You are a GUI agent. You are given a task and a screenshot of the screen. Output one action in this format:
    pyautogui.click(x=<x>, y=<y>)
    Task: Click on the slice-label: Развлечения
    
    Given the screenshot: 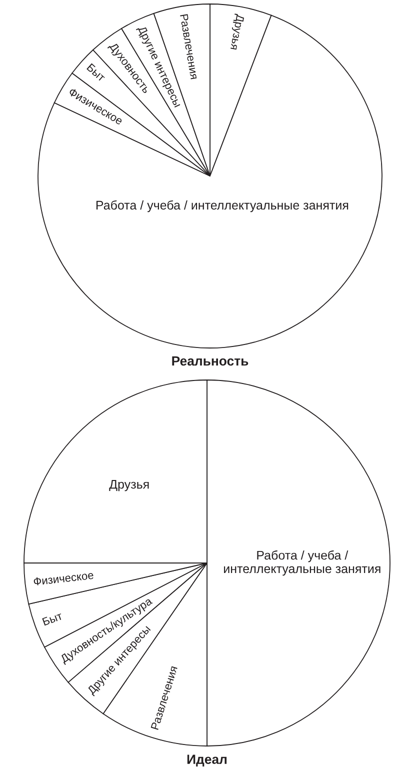 What is the action you would take?
    pyautogui.click(x=189, y=47)
    